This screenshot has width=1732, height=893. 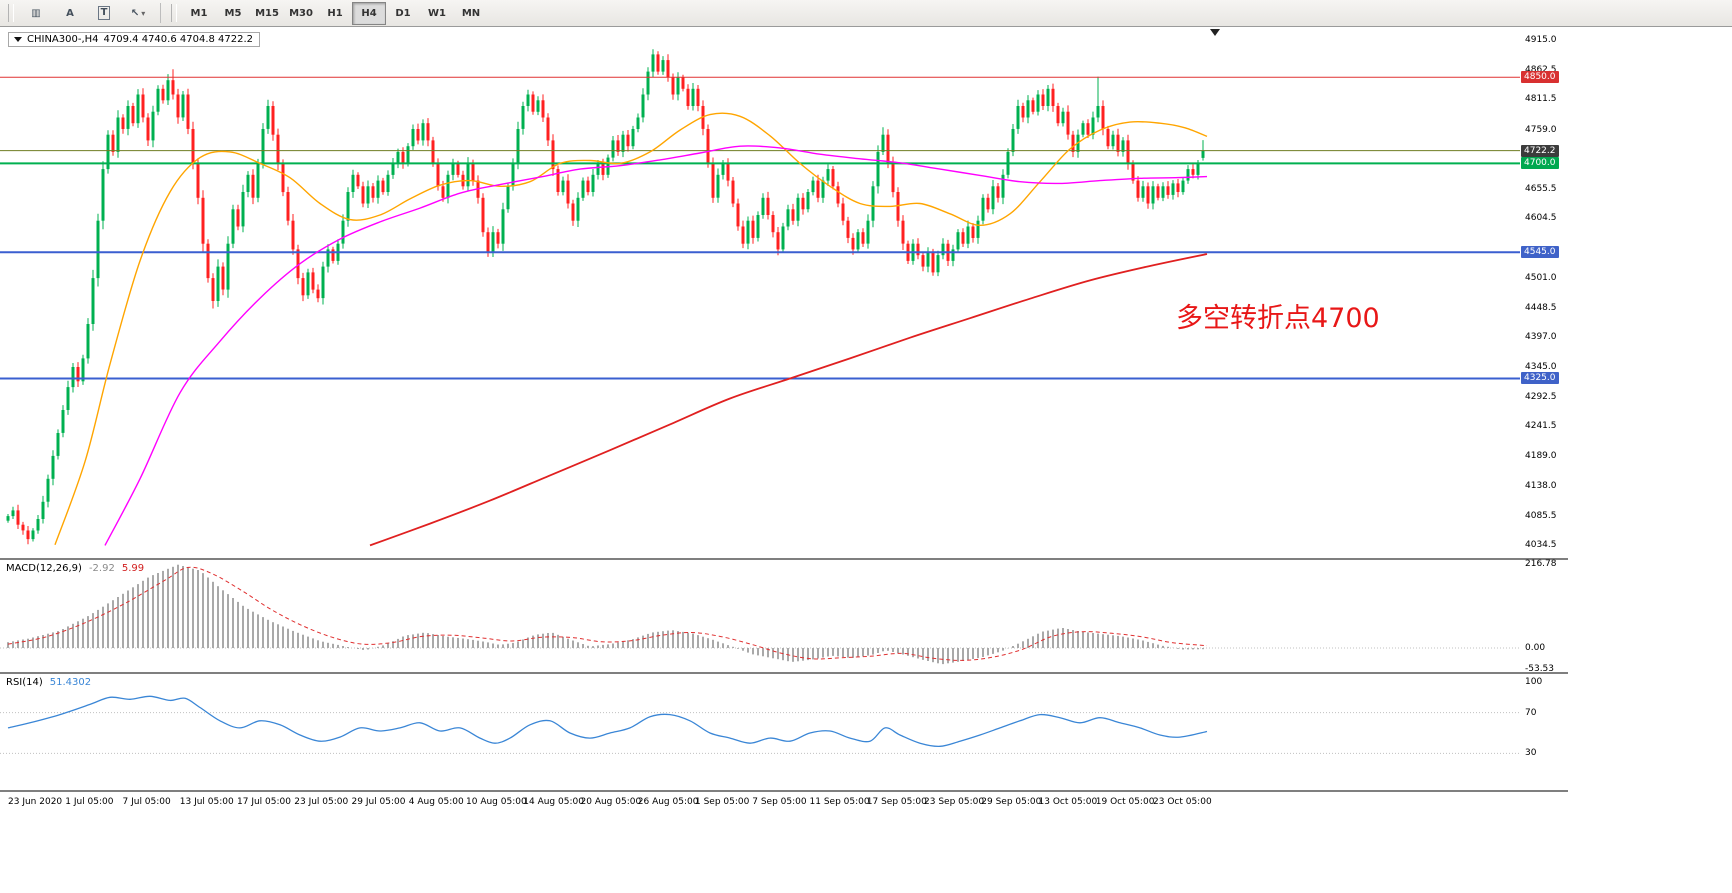 What do you see at coordinates (436, 802) in the screenshot?
I see `time-axis-label: 4 Aug 05:00` at bounding box center [436, 802].